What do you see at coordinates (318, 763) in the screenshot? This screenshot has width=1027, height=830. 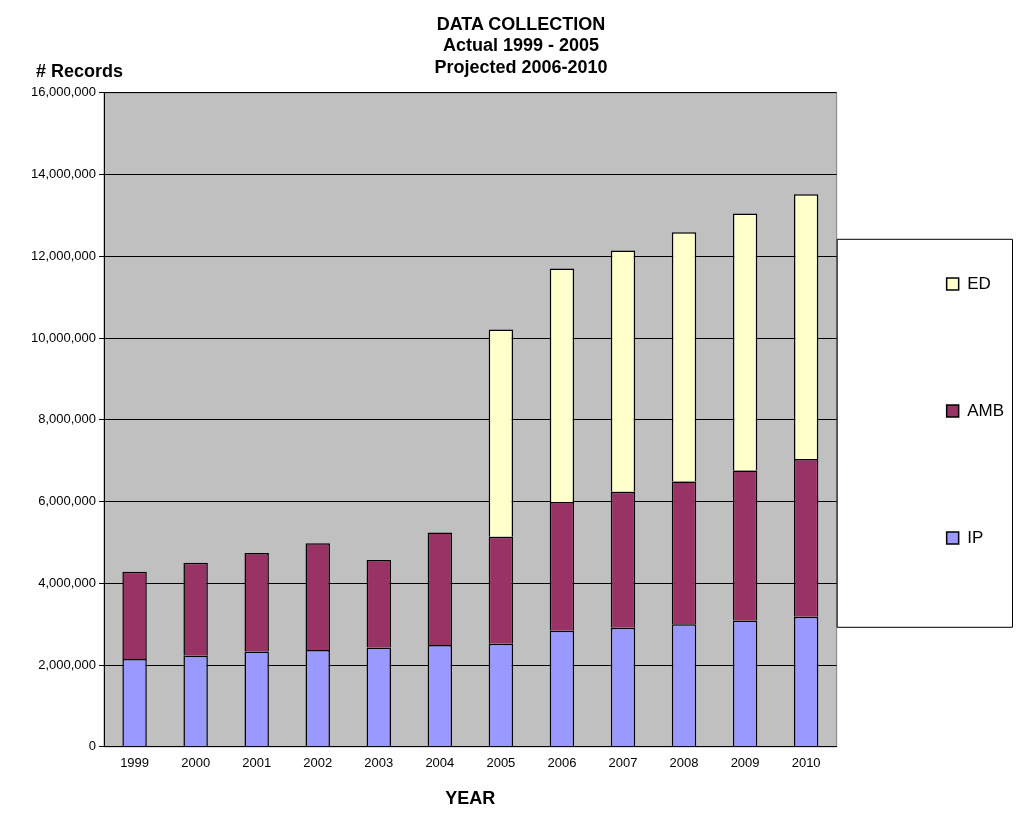 I see `x-tick-label: 2002` at bounding box center [318, 763].